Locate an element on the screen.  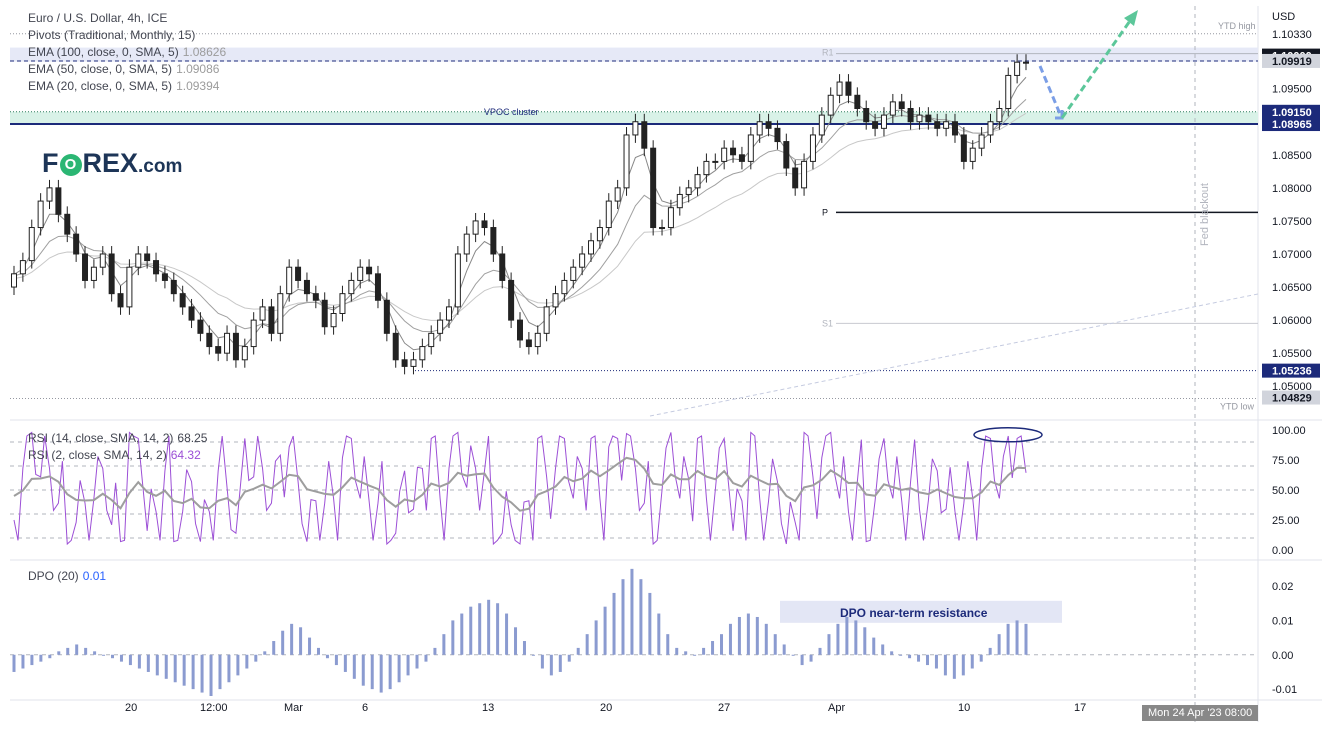
legend-title: Euro / U.S. Dollar, 4h, ICE is located at coordinates (98, 18).